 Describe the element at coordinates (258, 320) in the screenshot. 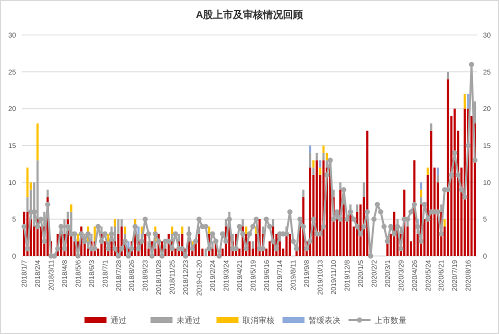

I see `legend-label: 取消审核` at that location.